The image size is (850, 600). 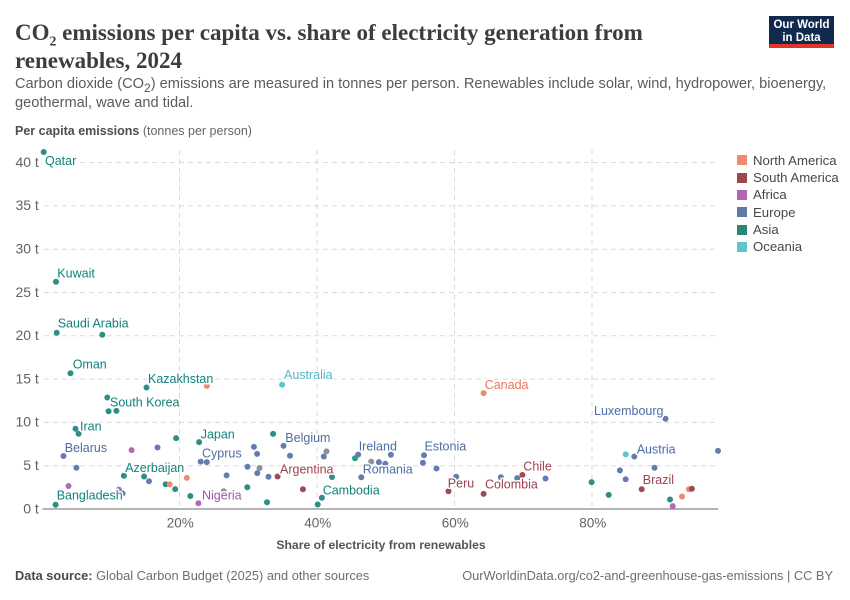 What do you see at coordinates (378, 447) in the screenshot?
I see `svg-text: Ireland` at bounding box center [378, 447].